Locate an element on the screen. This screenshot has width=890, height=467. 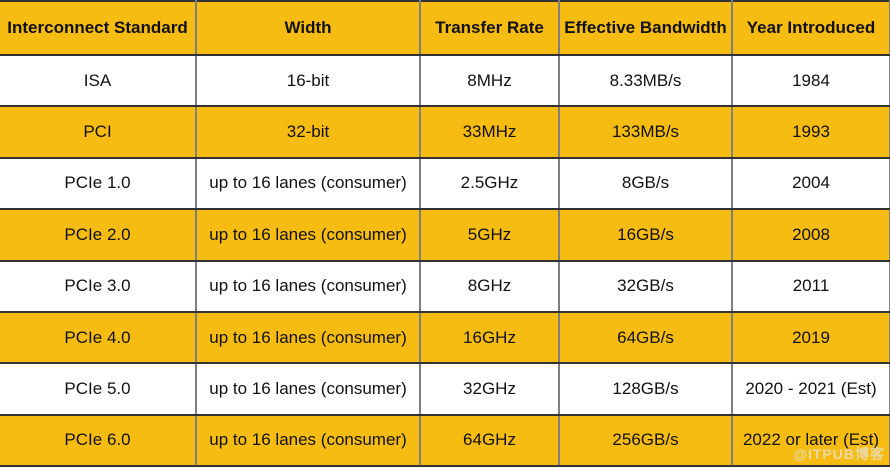
table-cell: PCI is located at coordinates (98, 132).